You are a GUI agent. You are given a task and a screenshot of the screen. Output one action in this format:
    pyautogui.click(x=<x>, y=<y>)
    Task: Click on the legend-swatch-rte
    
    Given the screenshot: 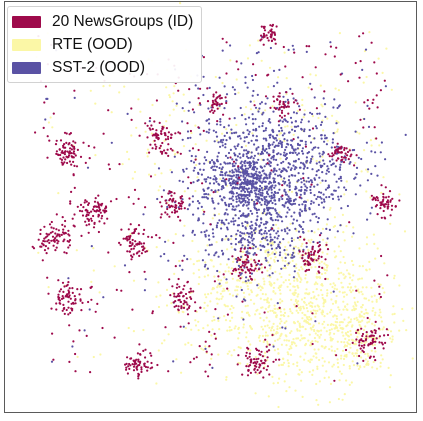 What is the action you would take?
    pyautogui.click(x=26, y=44)
    